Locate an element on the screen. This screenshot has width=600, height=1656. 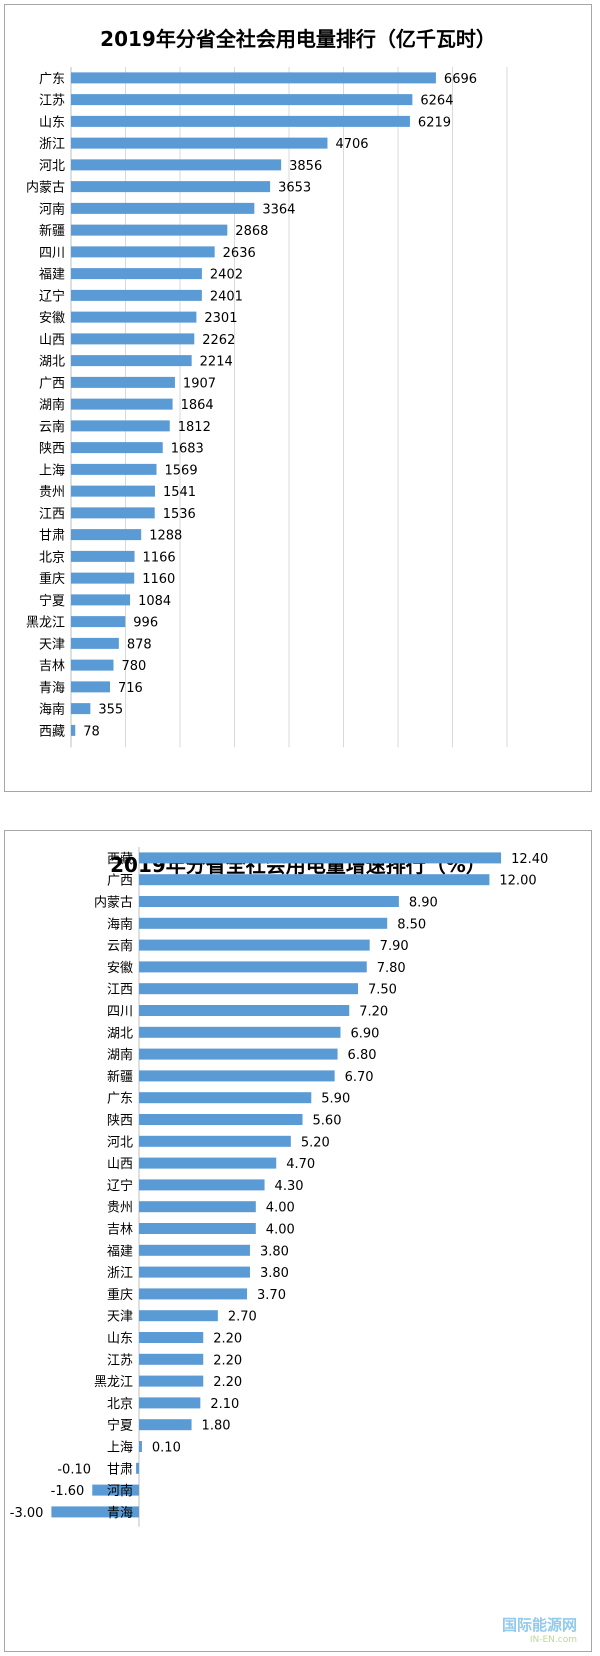
data-label: 716 is located at coordinates (130, 688).